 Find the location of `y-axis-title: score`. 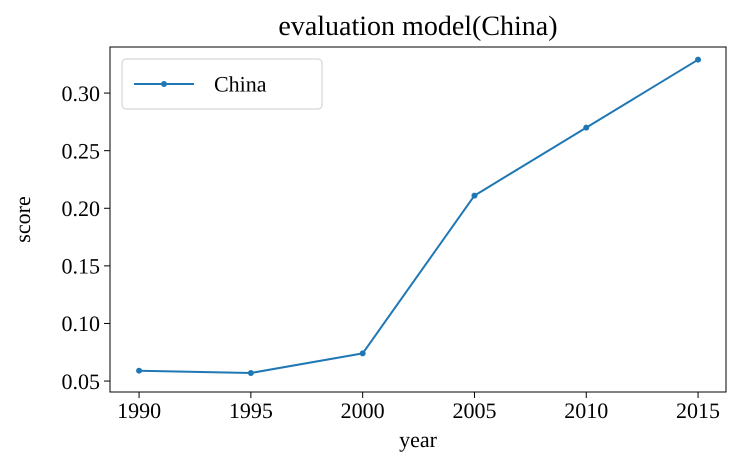

y-axis-title: score is located at coordinates (22, 219).